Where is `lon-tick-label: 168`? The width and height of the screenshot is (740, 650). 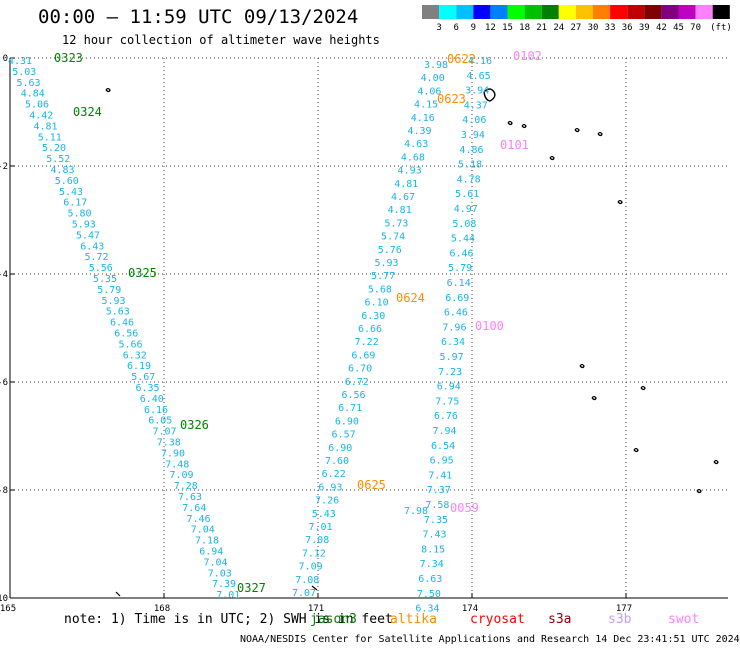
lon-tick-label: 168 is located at coordinates (162, 609).